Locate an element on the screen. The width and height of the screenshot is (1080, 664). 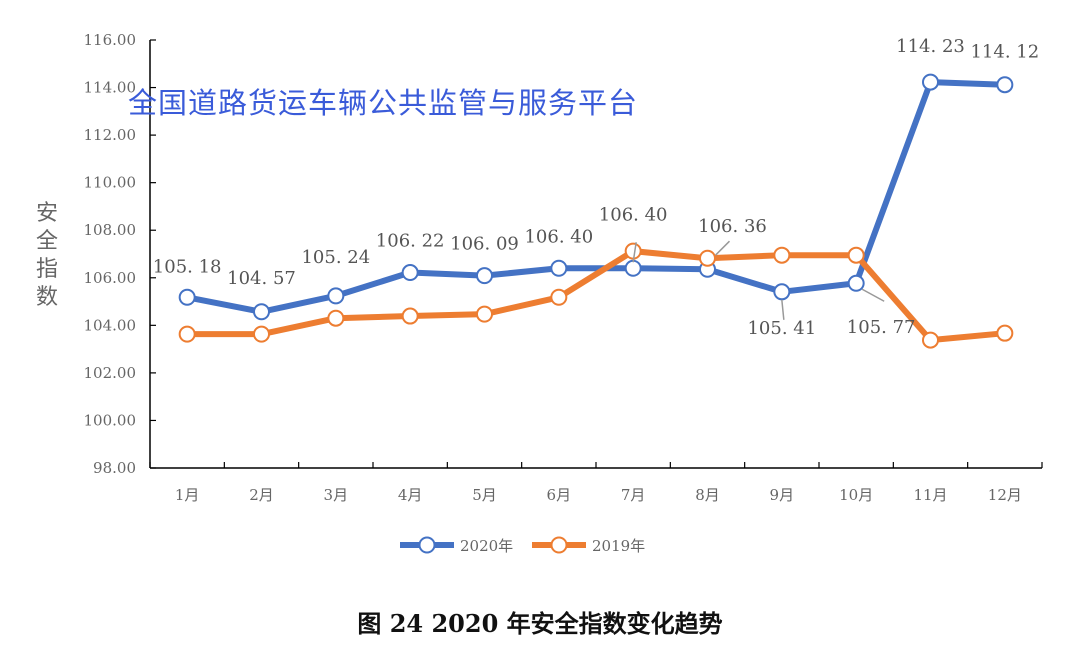
y-axis-label: 全 is located at coordinates (47, 241).